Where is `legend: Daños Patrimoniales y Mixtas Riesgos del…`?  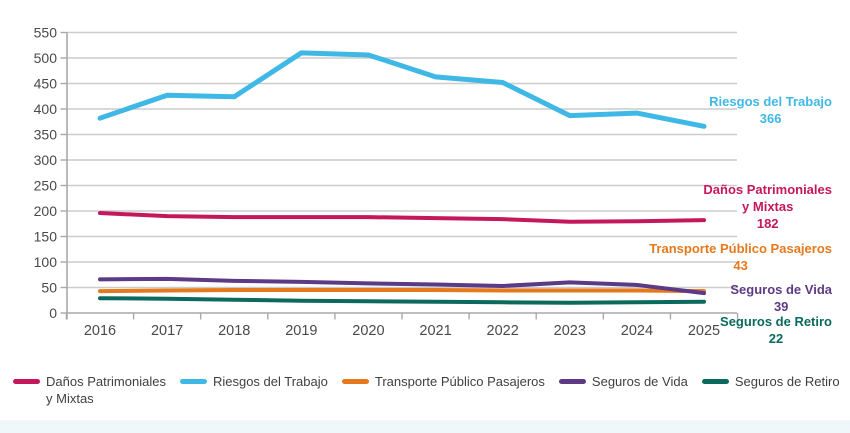
legend: Daños Patrimoniales y Mixtas Riesgos del… is located at coordinates (426, 390).